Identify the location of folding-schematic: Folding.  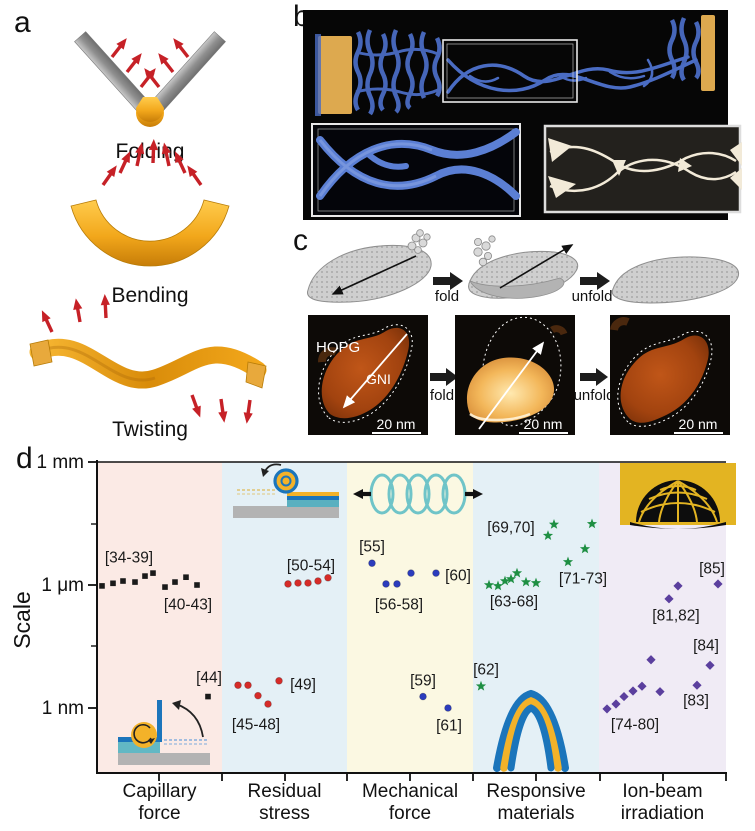
(150, 97).